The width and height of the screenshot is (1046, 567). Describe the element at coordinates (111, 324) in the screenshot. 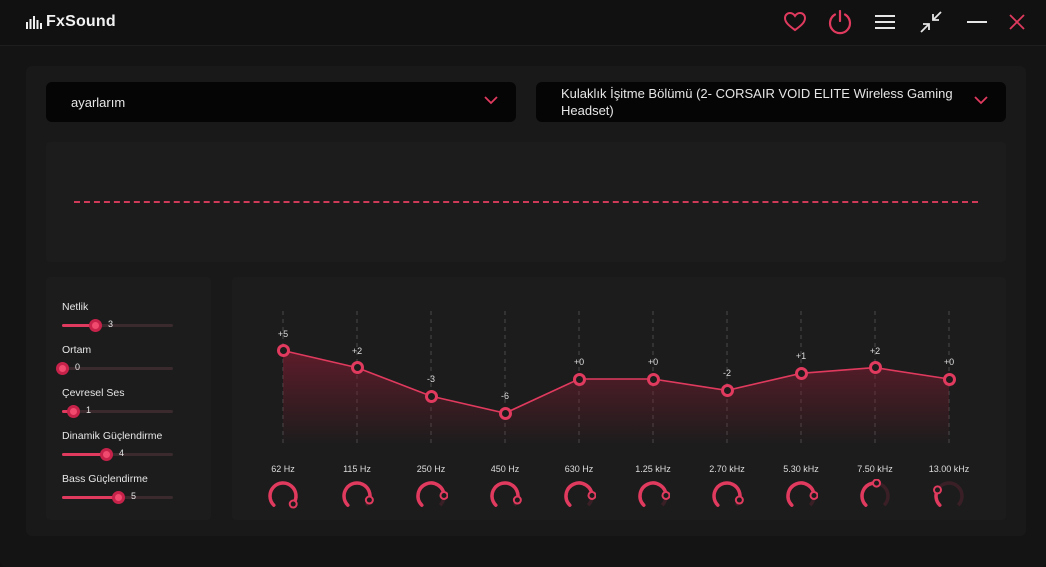

I see `effect-value: 3` at that location.